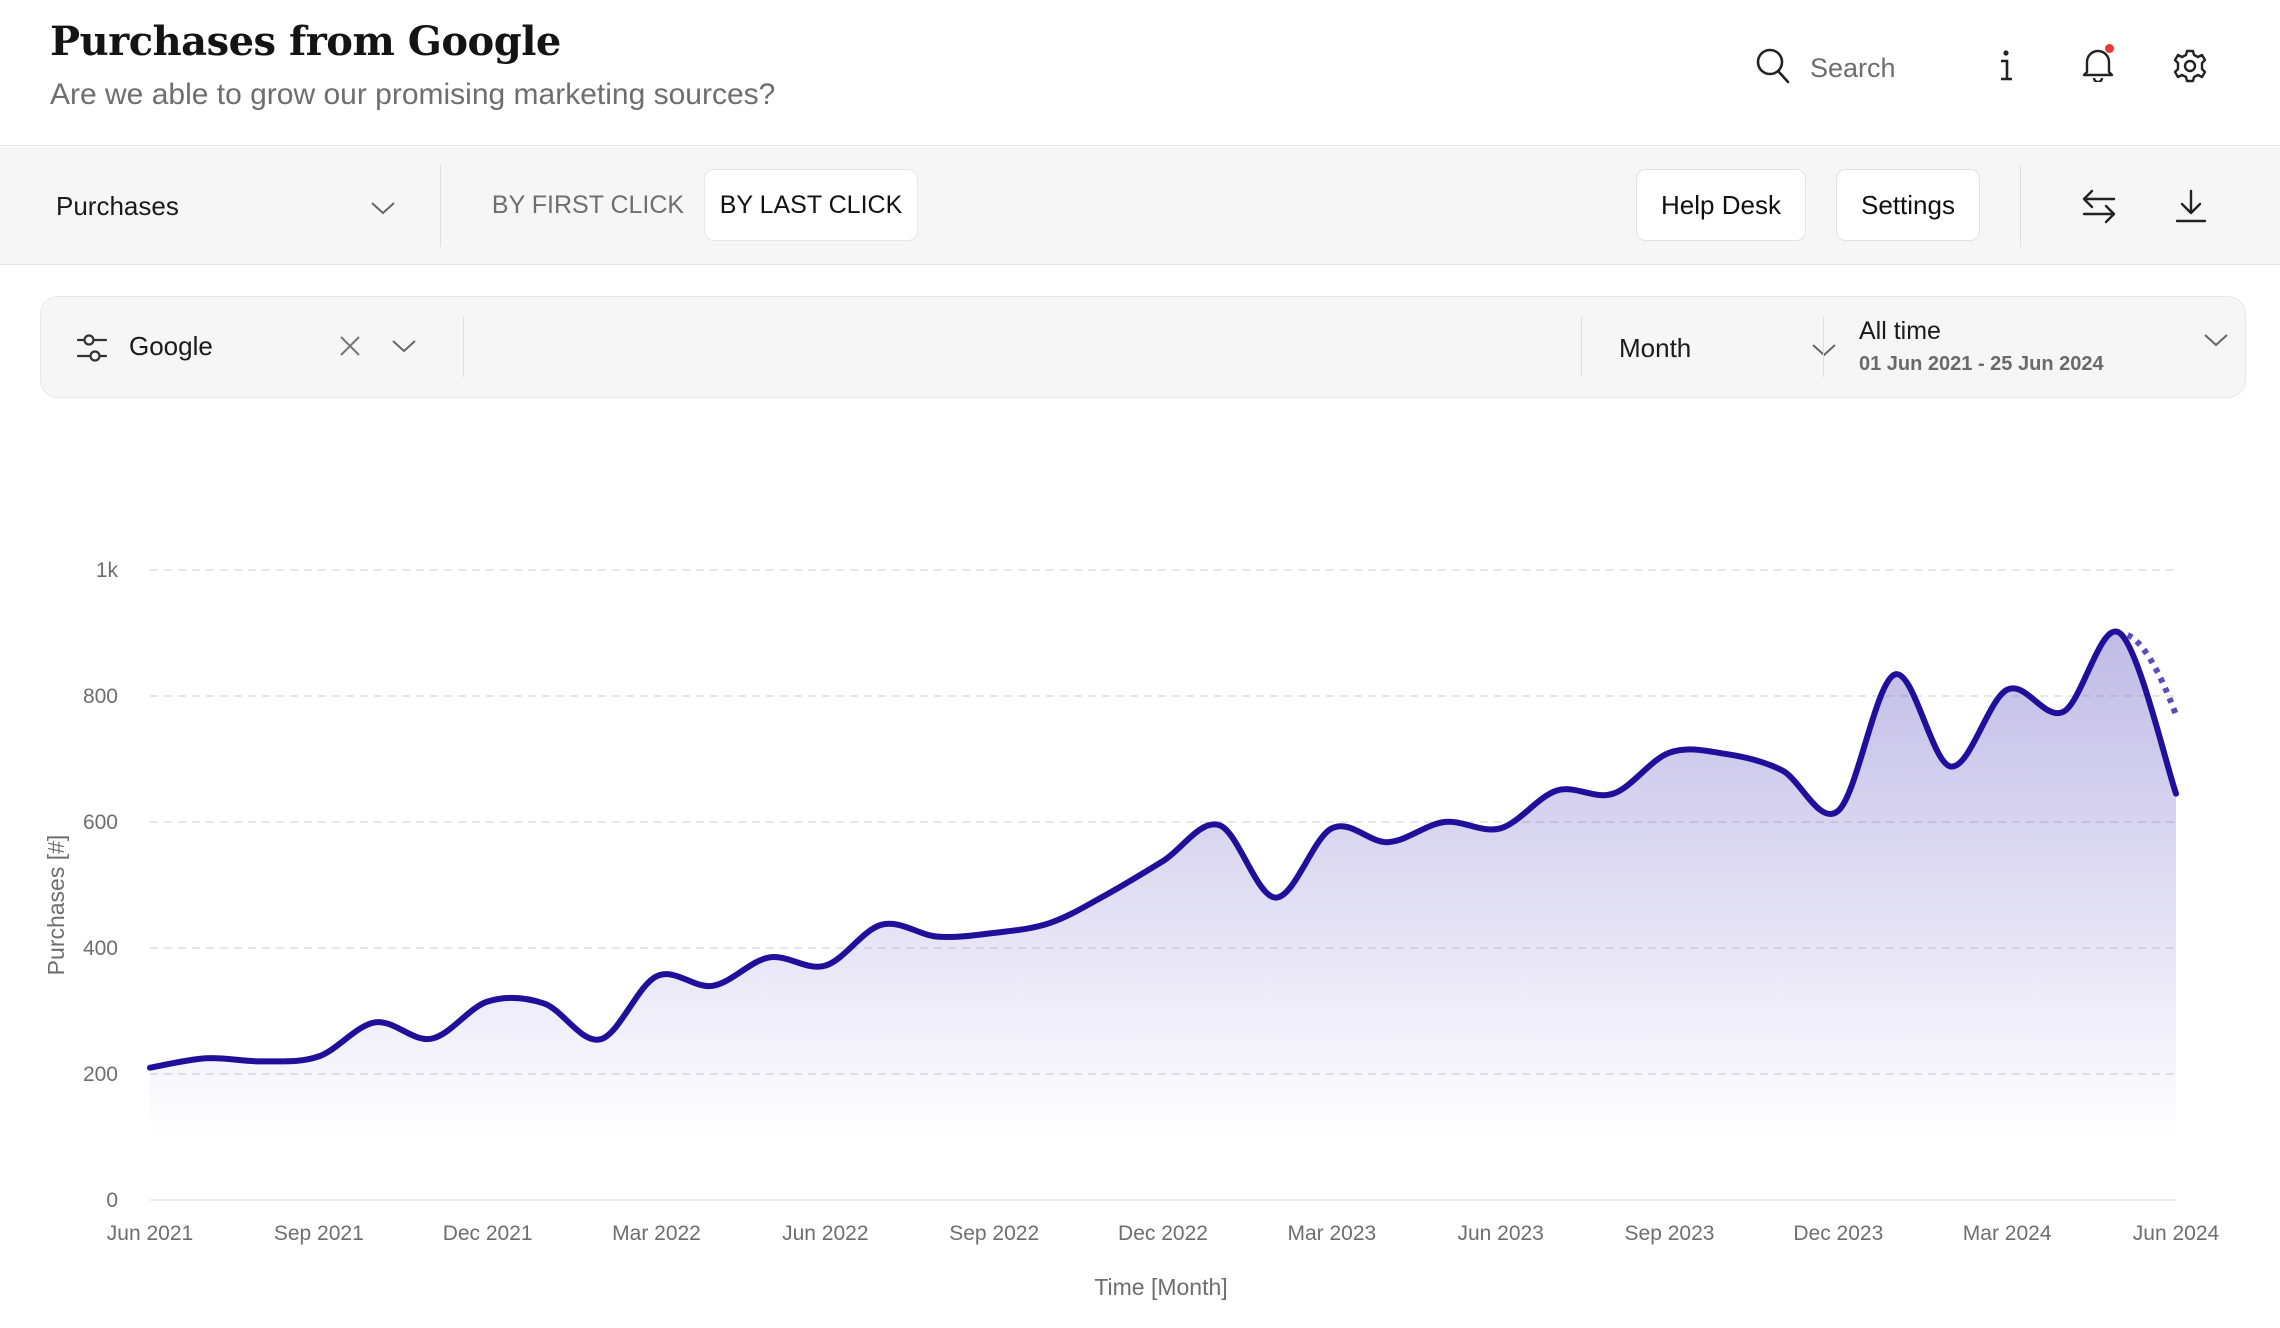  What do you see at coordinates (2006, 66) in the screenshot?
I see `info-icon` at bounding box center [2006, 66].